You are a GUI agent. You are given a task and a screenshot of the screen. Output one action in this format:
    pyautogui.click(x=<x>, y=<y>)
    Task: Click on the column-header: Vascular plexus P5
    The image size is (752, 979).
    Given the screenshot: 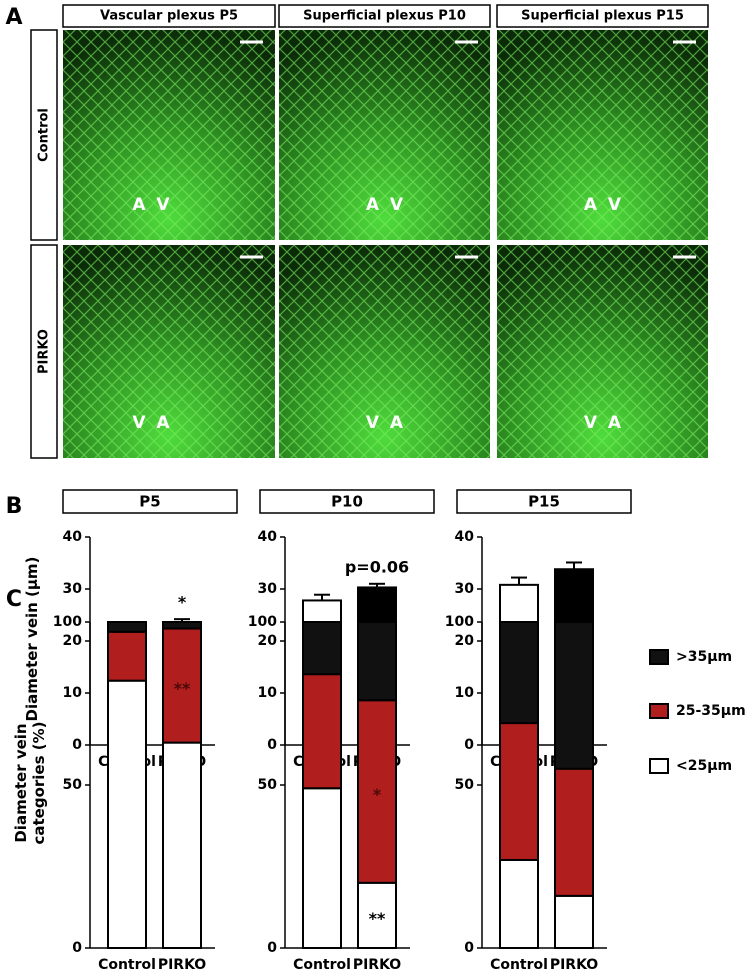 What is the action you would take?
    pyautogui.click(x=169, y=16)
    